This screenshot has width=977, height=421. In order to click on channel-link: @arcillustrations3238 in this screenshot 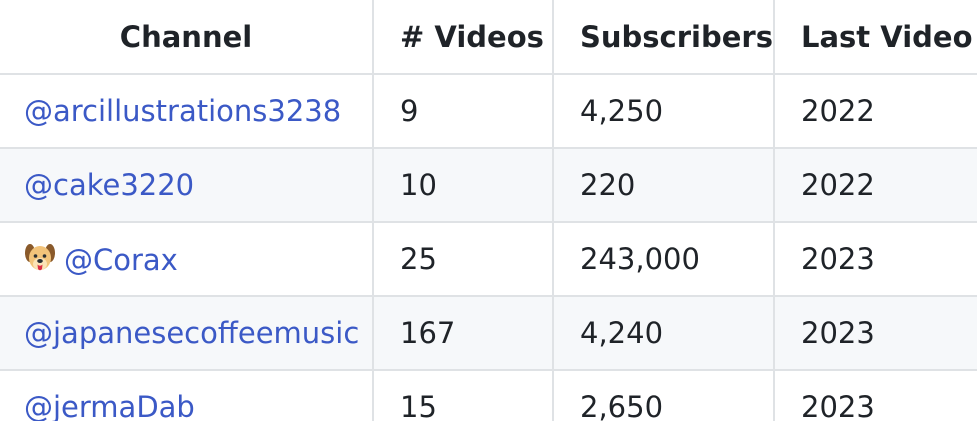, I will do `click(183, 111)`.